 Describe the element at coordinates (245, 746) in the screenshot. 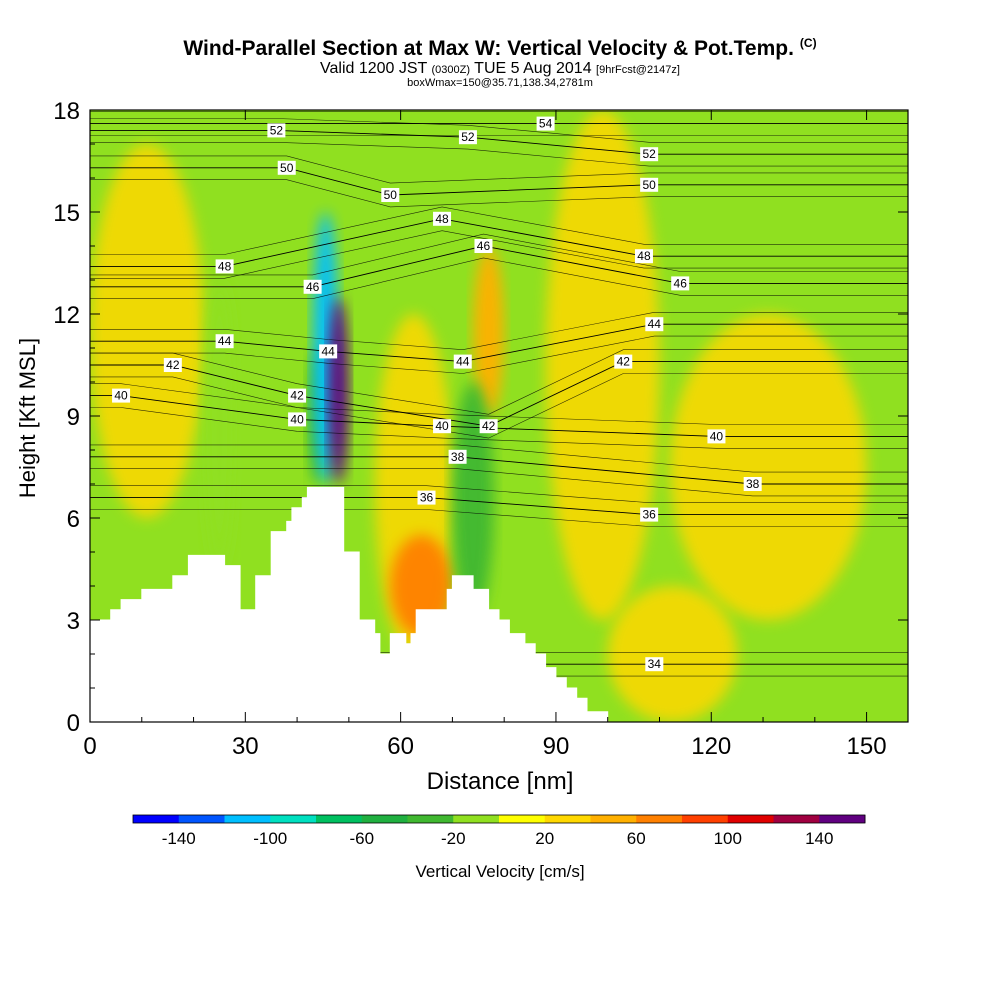

I see `x-tick-label-1: 30` at that location.